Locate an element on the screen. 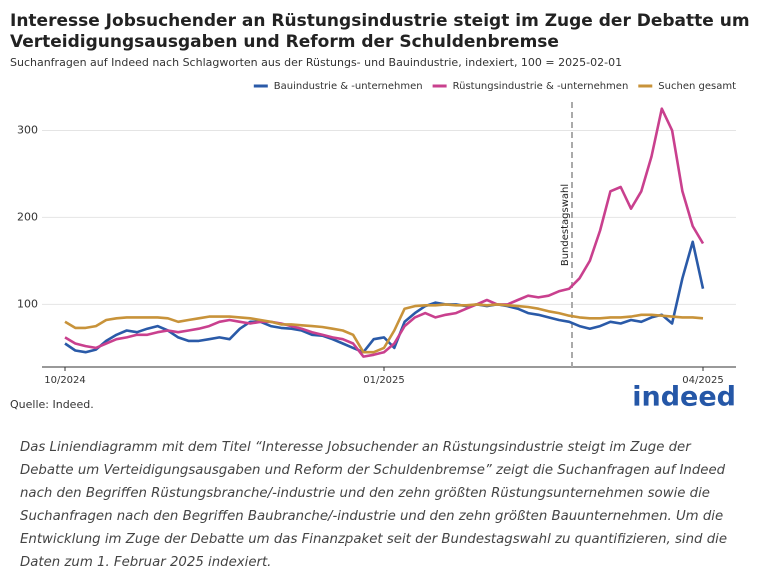 Image resolution: width=758 pixels, height=574 pixels. x-tick-label: 04/2025 is located at coordinates (703, 380).